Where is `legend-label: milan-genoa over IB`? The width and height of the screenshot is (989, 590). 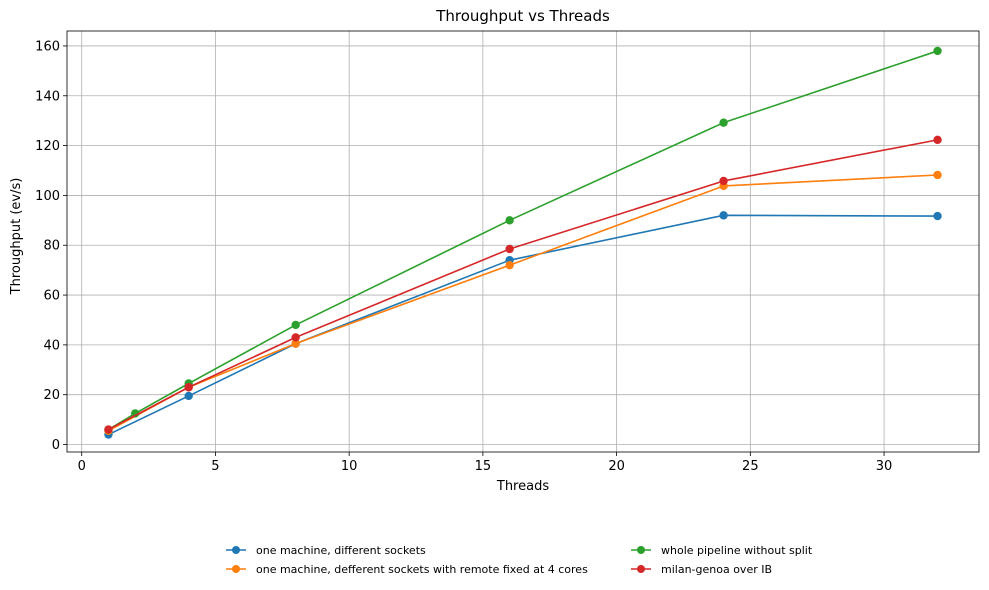
legend-label: milan-genoa over IB is located at coordinates (716, 569).